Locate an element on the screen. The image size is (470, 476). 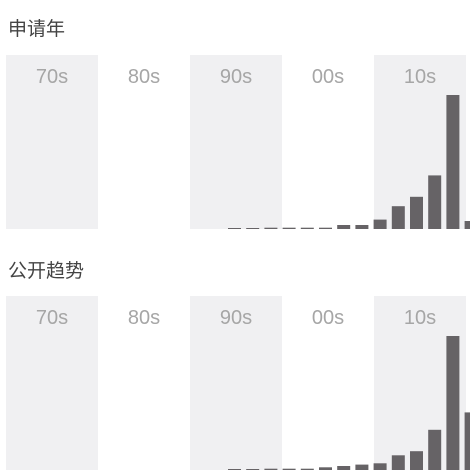
panel-title-publication-trend: 公开趋势 is located at coordinates (46, 271).